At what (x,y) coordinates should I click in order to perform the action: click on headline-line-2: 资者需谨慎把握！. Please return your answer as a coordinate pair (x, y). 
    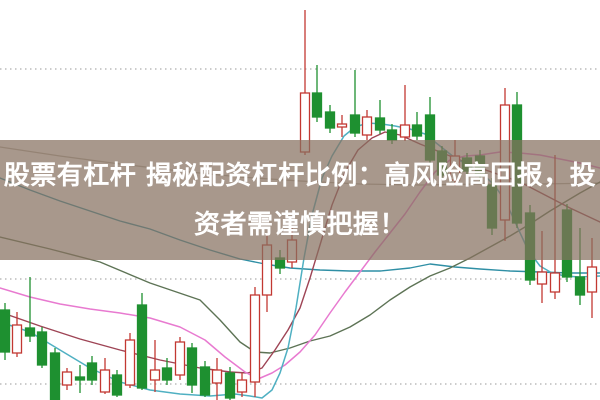
    Looking at the image, I should click on (299, 225).